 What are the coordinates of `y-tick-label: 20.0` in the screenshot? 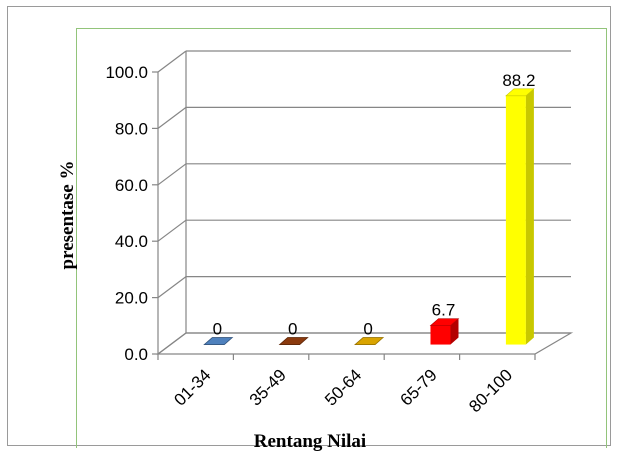 It's located at (131, 298).